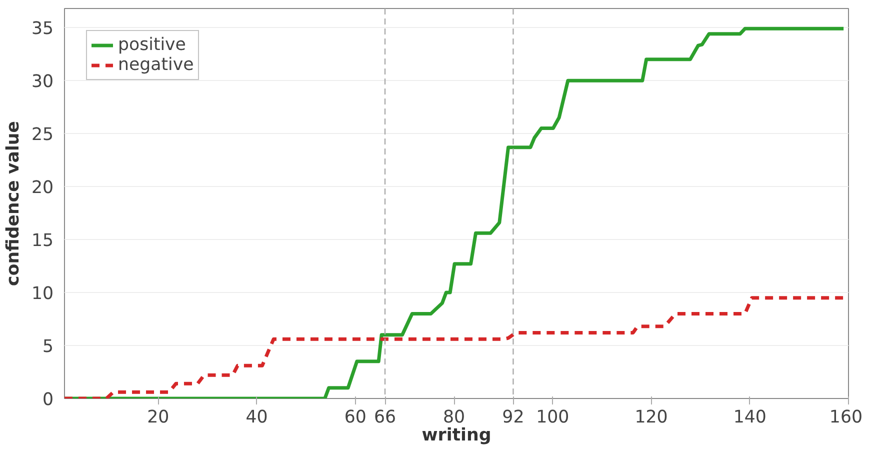  What do you see at coordinates (454, 418) in the screenshot?
I see `x-tick-label: 80` at bounding box center [454, 418].